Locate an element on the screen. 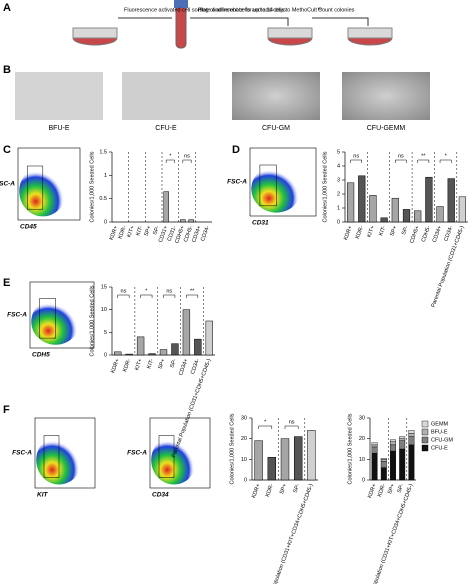 The image size is (474, 584). legend-label: GEMM is located at coordinates (440, 424).